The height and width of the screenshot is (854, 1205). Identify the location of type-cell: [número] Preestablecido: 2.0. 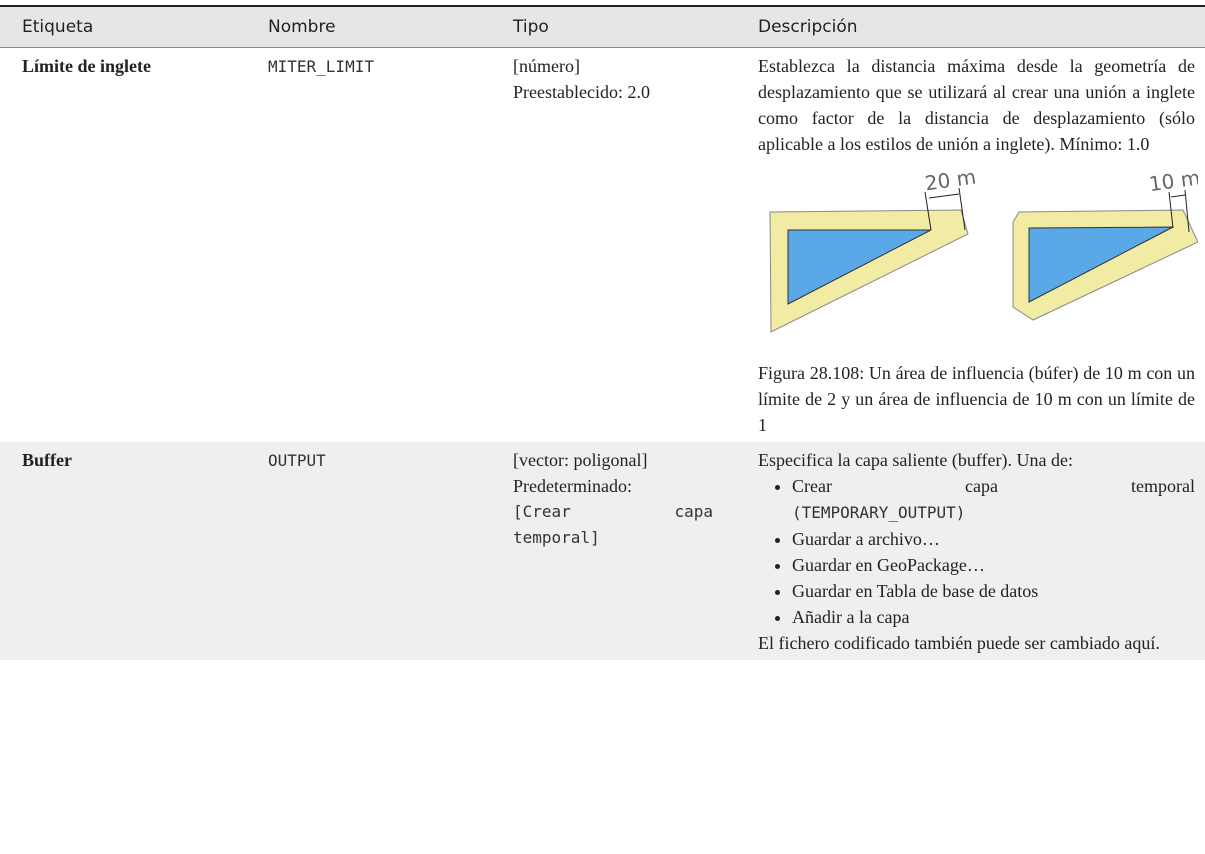
(607, 245).